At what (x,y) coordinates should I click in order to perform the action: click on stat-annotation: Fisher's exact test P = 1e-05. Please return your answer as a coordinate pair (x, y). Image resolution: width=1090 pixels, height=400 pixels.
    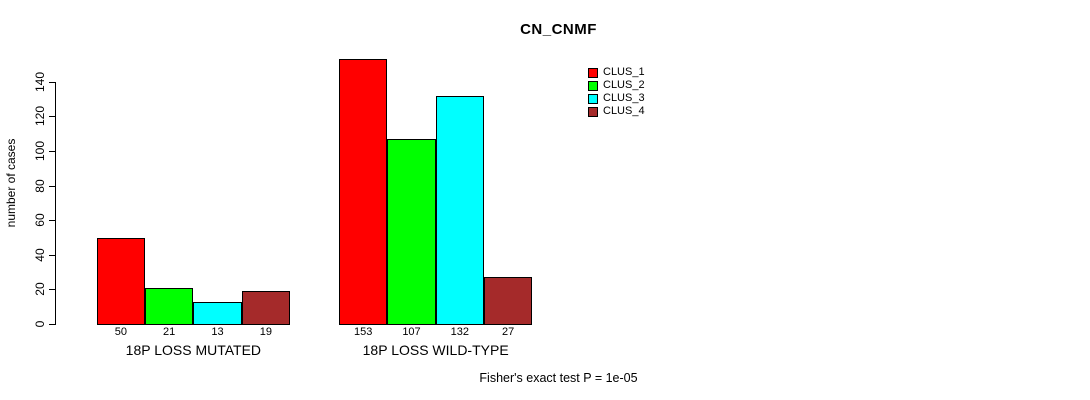
    Looking at the image, I should click on (558, 378).